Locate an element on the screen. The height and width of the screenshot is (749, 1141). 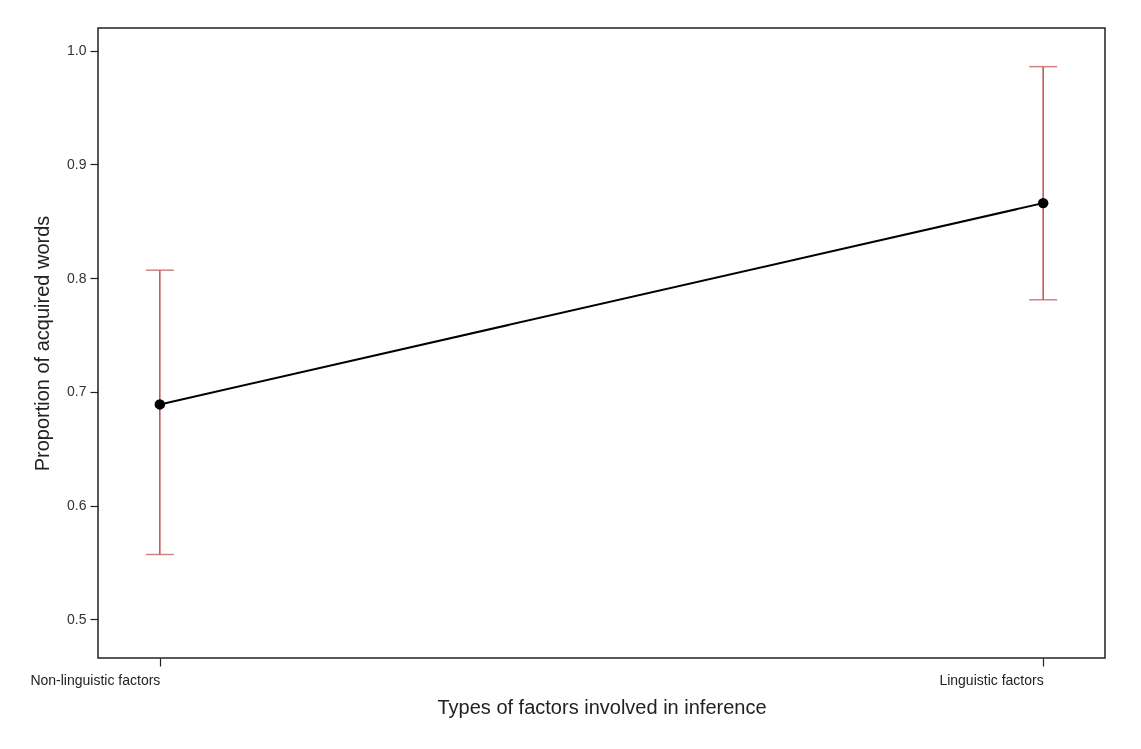
y-tick-label: 0.8 is located at coordinates (77, 277).